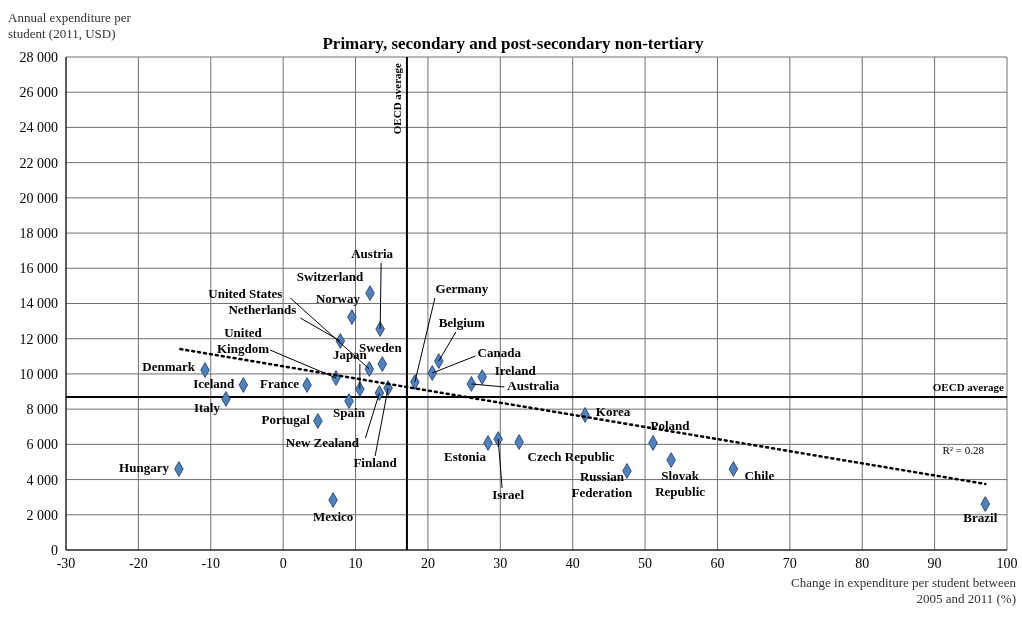  What do you see at coordinates (499, 353) in the screenshot?
I see `annotation: Canada` at bounding box center [499, 353].